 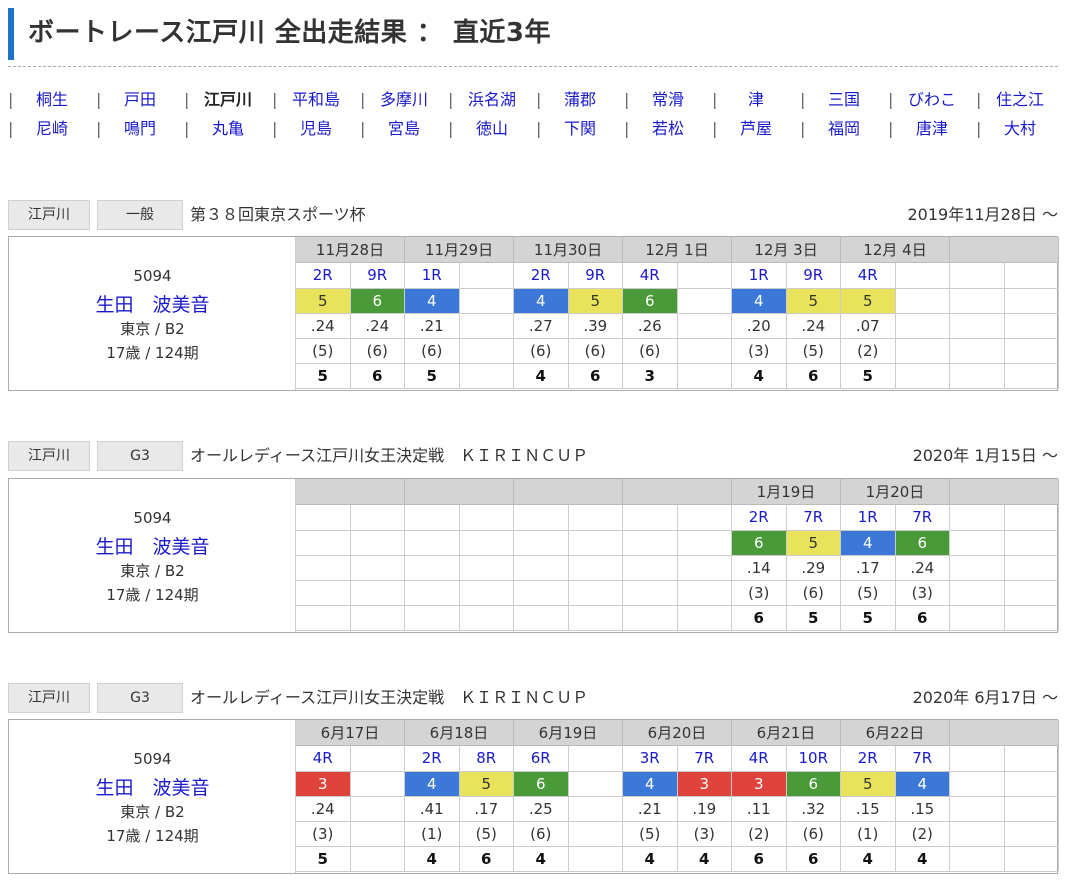 What do you see at coordinates (49, 215) in the screenshot?
I see `venue-tag: 江戸川` at bounding box center [49, 215].